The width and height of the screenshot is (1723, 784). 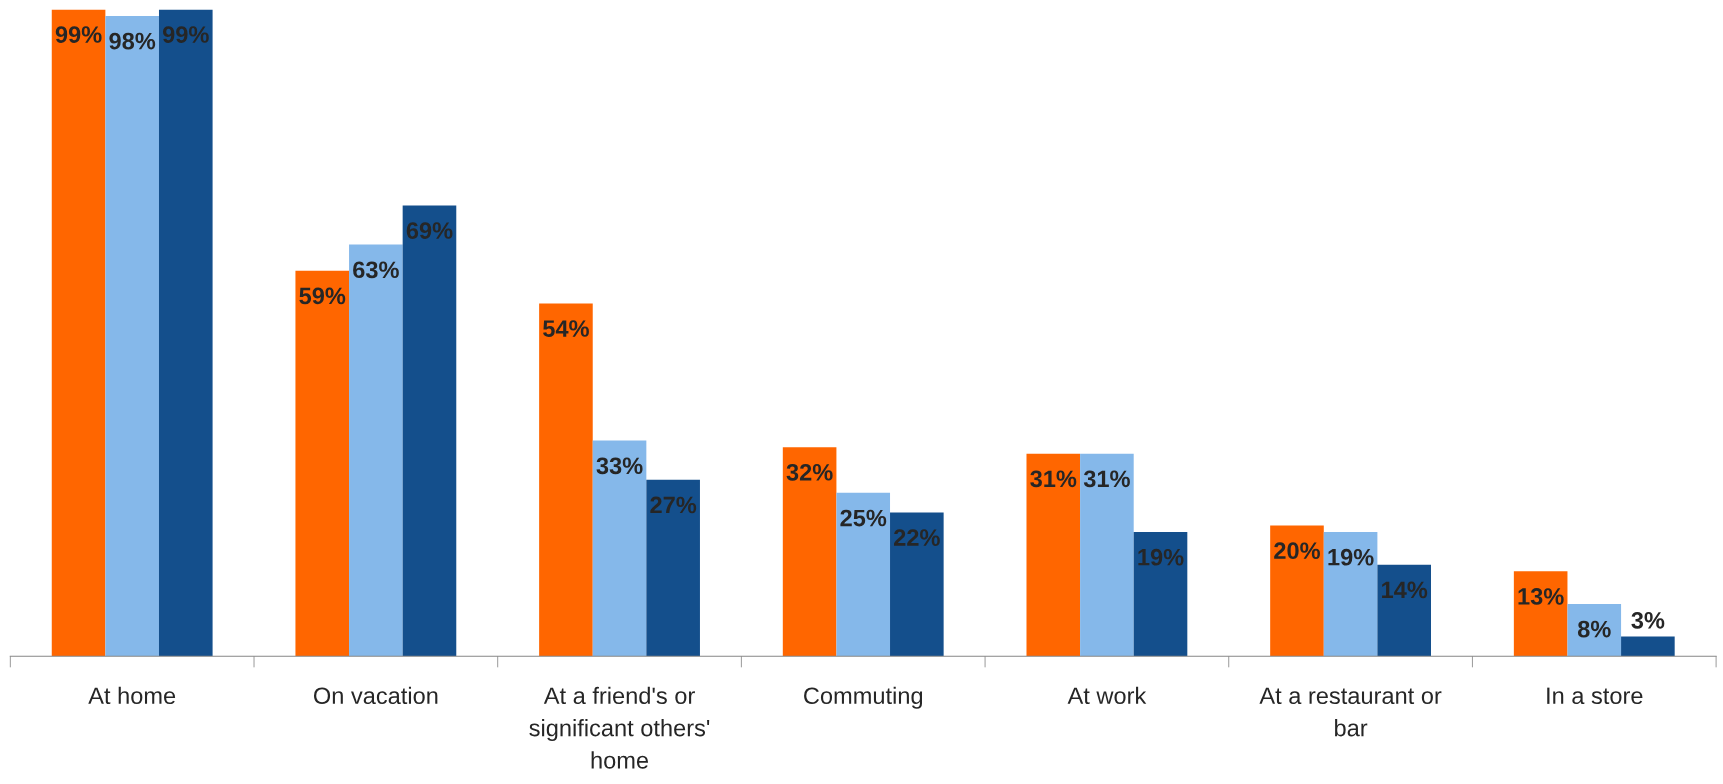 What do you see at coordinates (1107, 695) in the screenshot?
I see `x-tick-label: At work` at bounding box center [1107, 695].